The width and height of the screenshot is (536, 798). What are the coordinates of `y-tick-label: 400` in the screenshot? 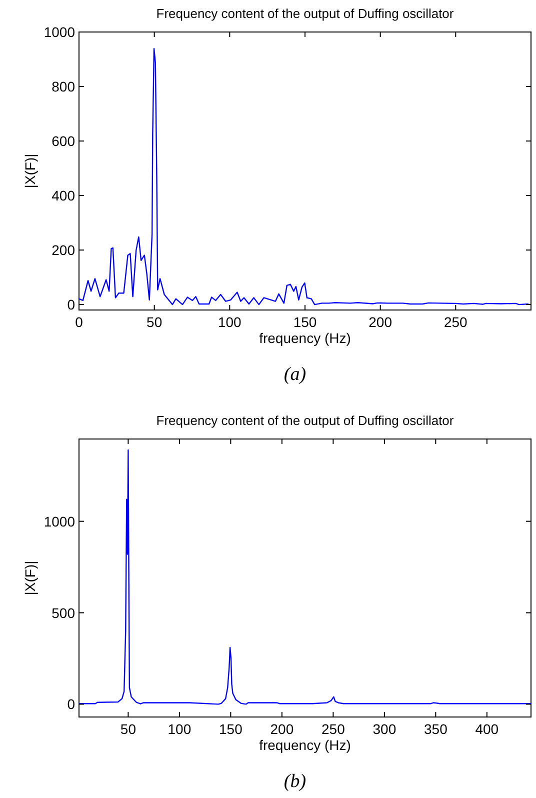 It's located at (64, 196).